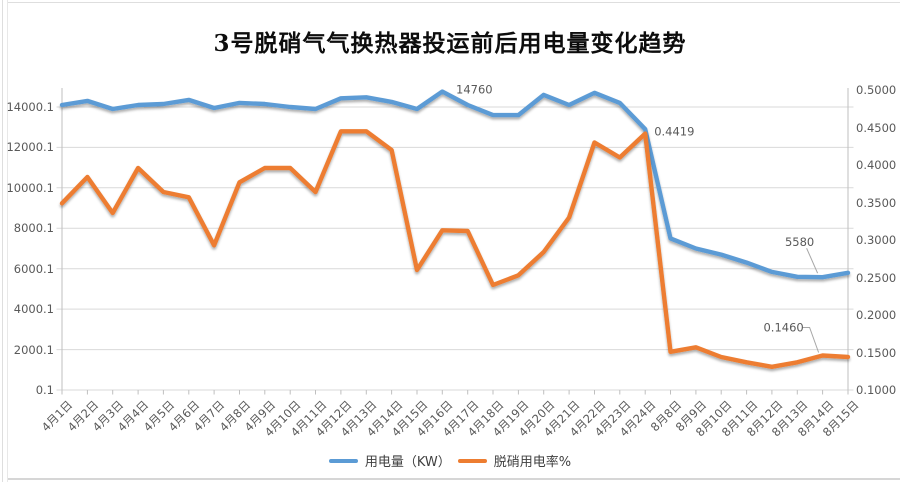 The image size is (900, 482). What do you see at coordinates (876, 277) in the screenshot?
I see `right-axis-tick-label: 0.2500` at bounding box center [876, 277].